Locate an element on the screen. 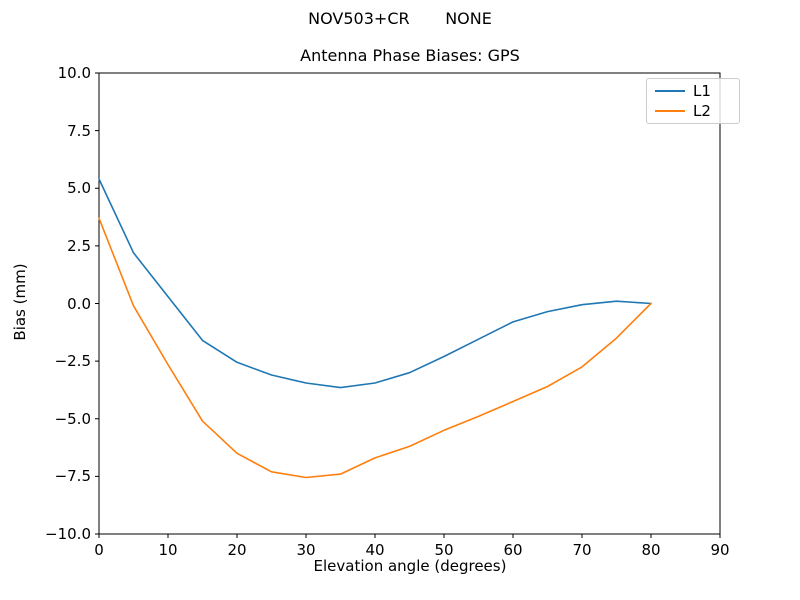 The image size is (800, 600). y-tick-label: 5.0 is located at coordinates (79, 188).